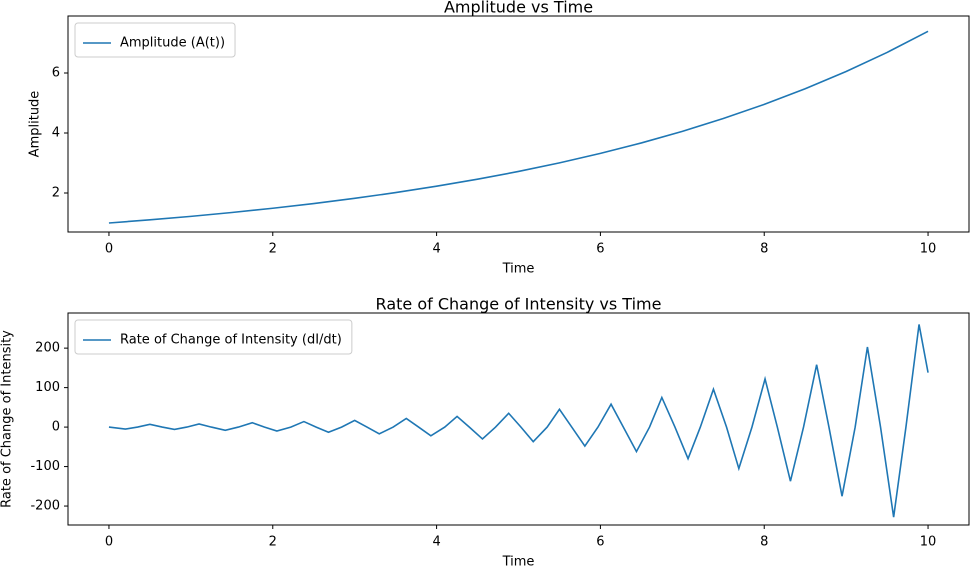 The height and width of the screenshot is (569, 970). Describe the element at coordinates (56, 193) in the screenshot. I see `y-tick-label: 2` at that location.